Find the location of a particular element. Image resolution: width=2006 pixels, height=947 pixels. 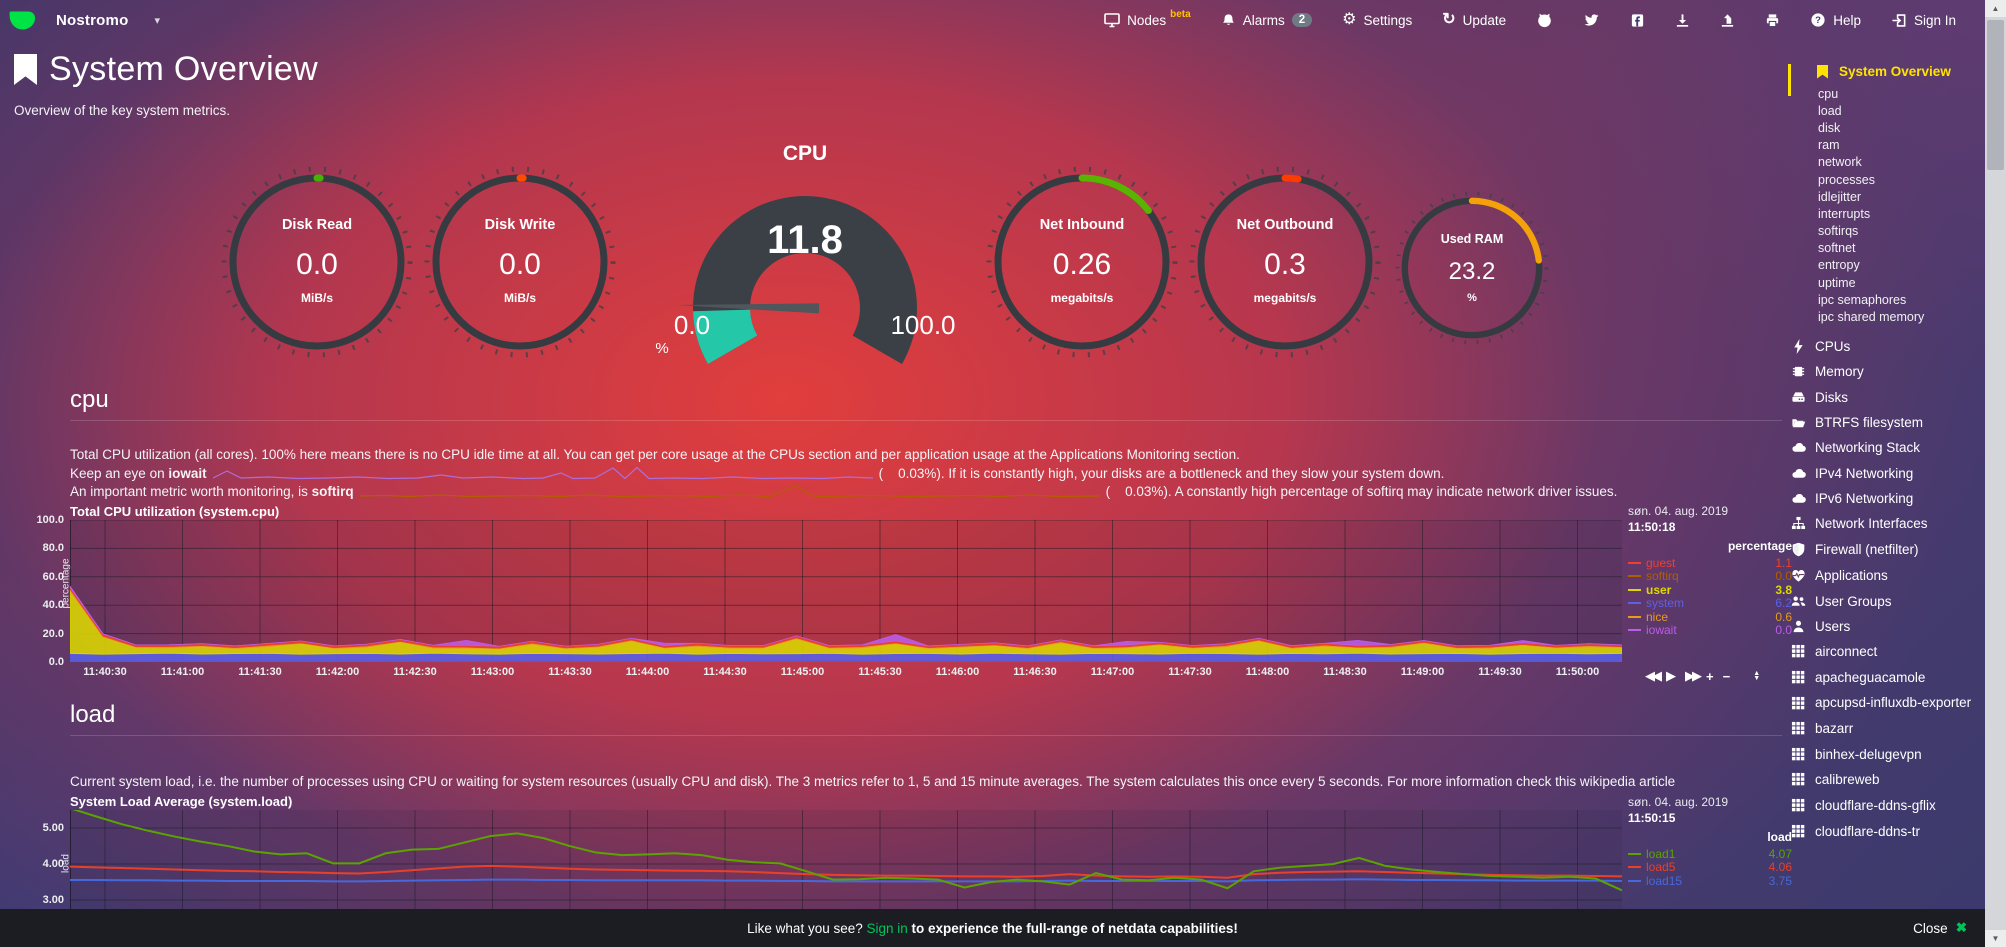

help-button: ? Help is located at coordinates (1835, 20).